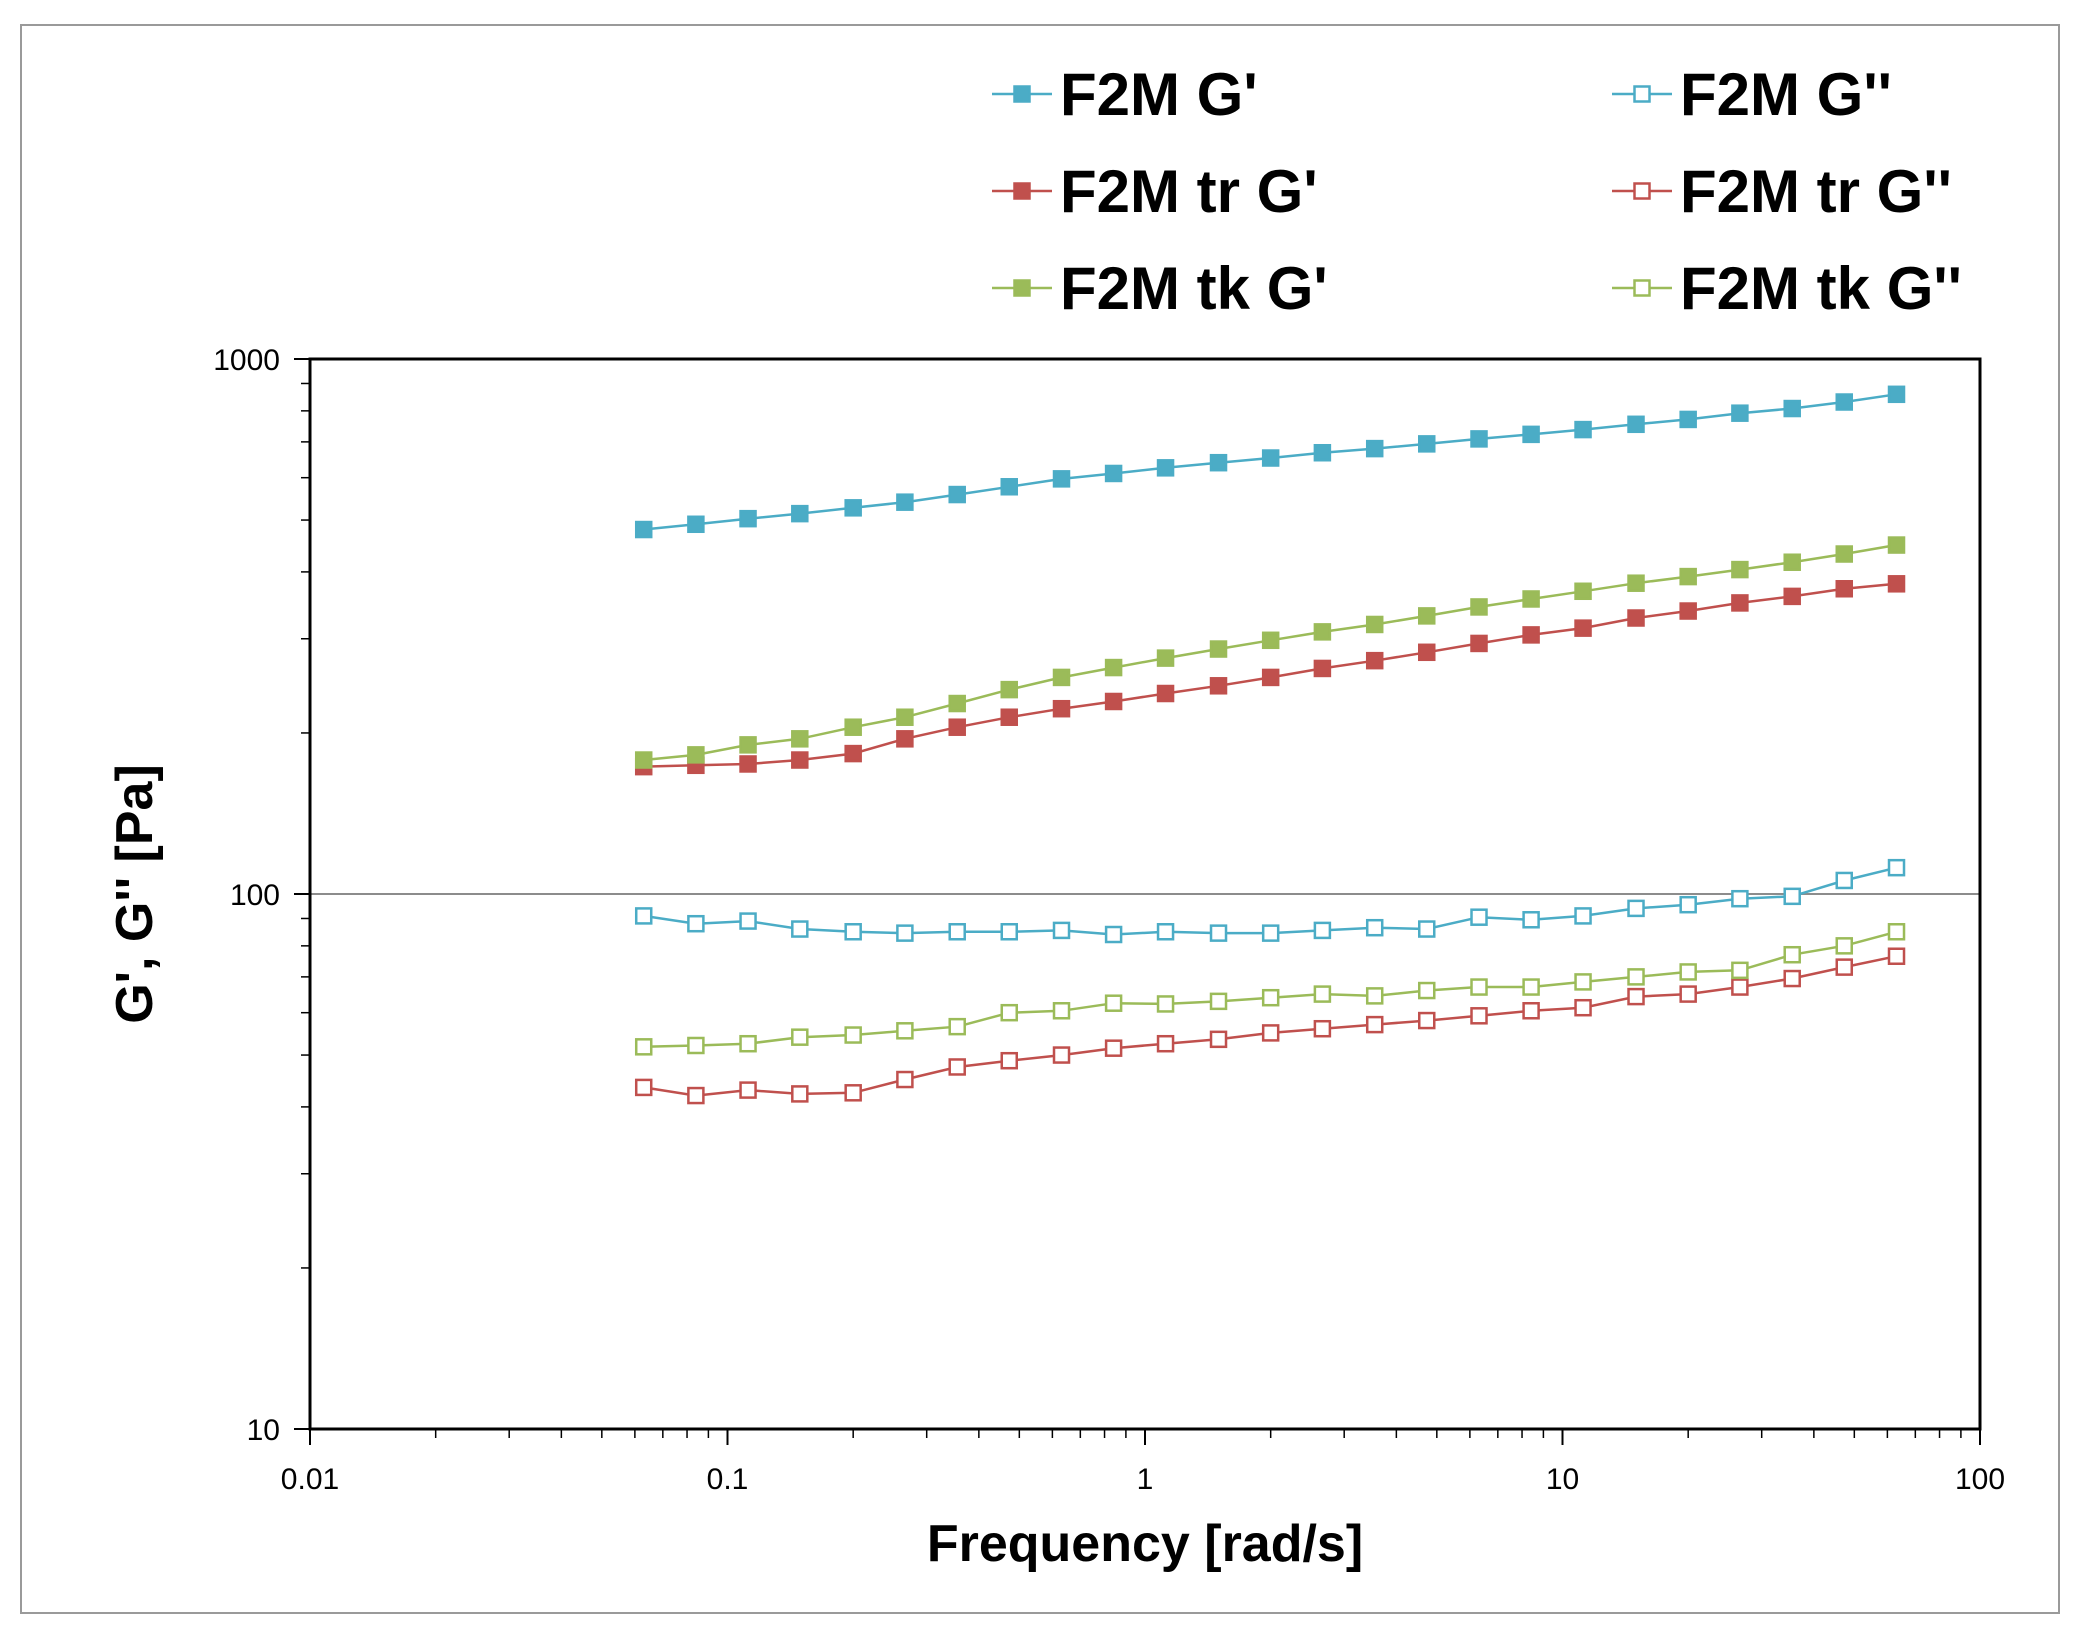 Image resolution: width=2084 pixels, height=1644 pixels. What do you see at coordinates (255, 895) in the screenshot?
I see `y-tick-label: 100` at bounding box center [255, 895].